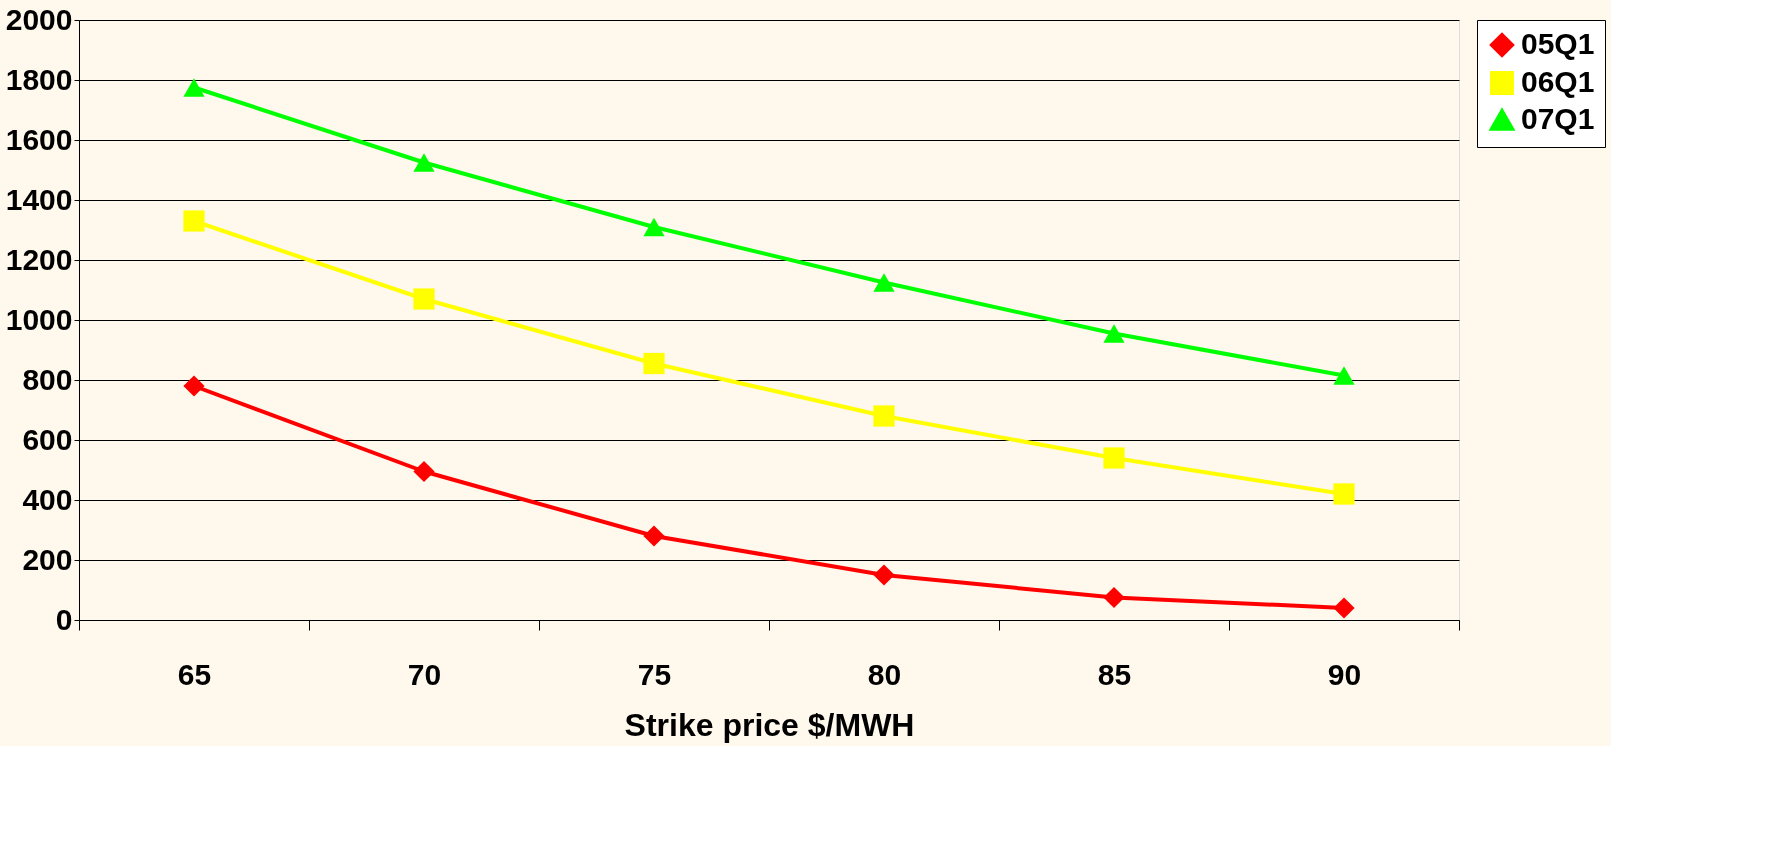 This screenshot has height=843, width=1783. Describe the element at coordinates (884, 674) in the screenshot. I see `x-tick-label: 80` at that location.